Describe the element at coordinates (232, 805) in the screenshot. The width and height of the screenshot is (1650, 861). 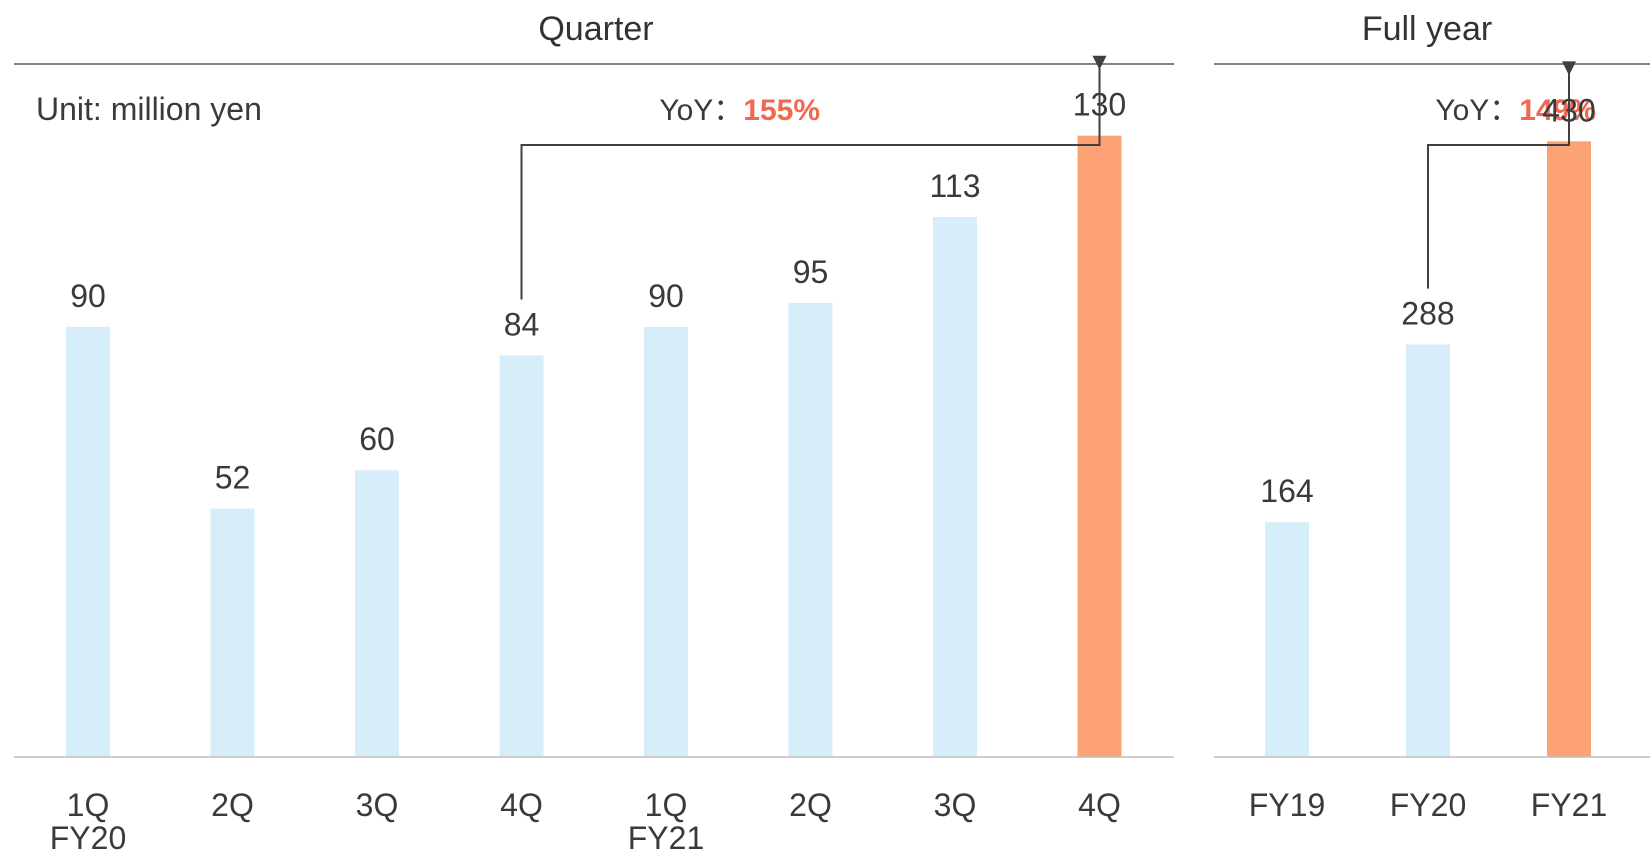
I see `quarter-category-label-1: 2Q` at that location.